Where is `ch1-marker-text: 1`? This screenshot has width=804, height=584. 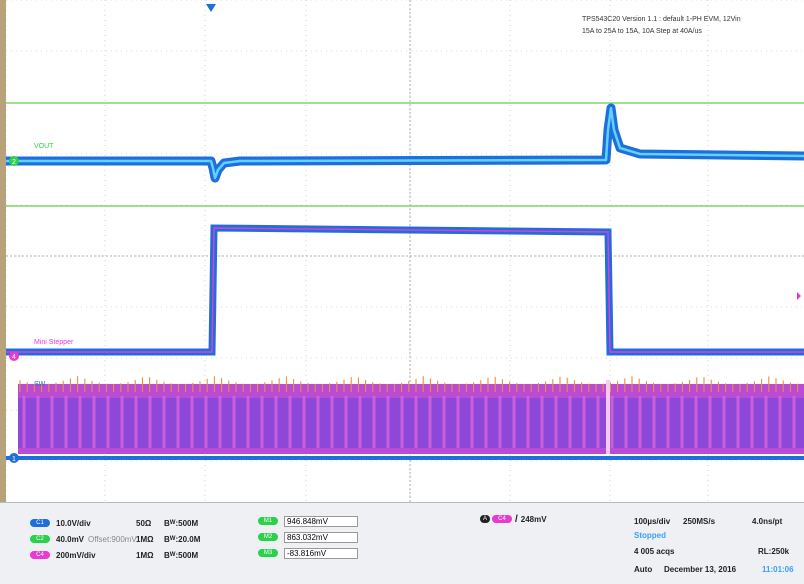 ch1-marker-text: 1 is located at coordinates (14, 459).